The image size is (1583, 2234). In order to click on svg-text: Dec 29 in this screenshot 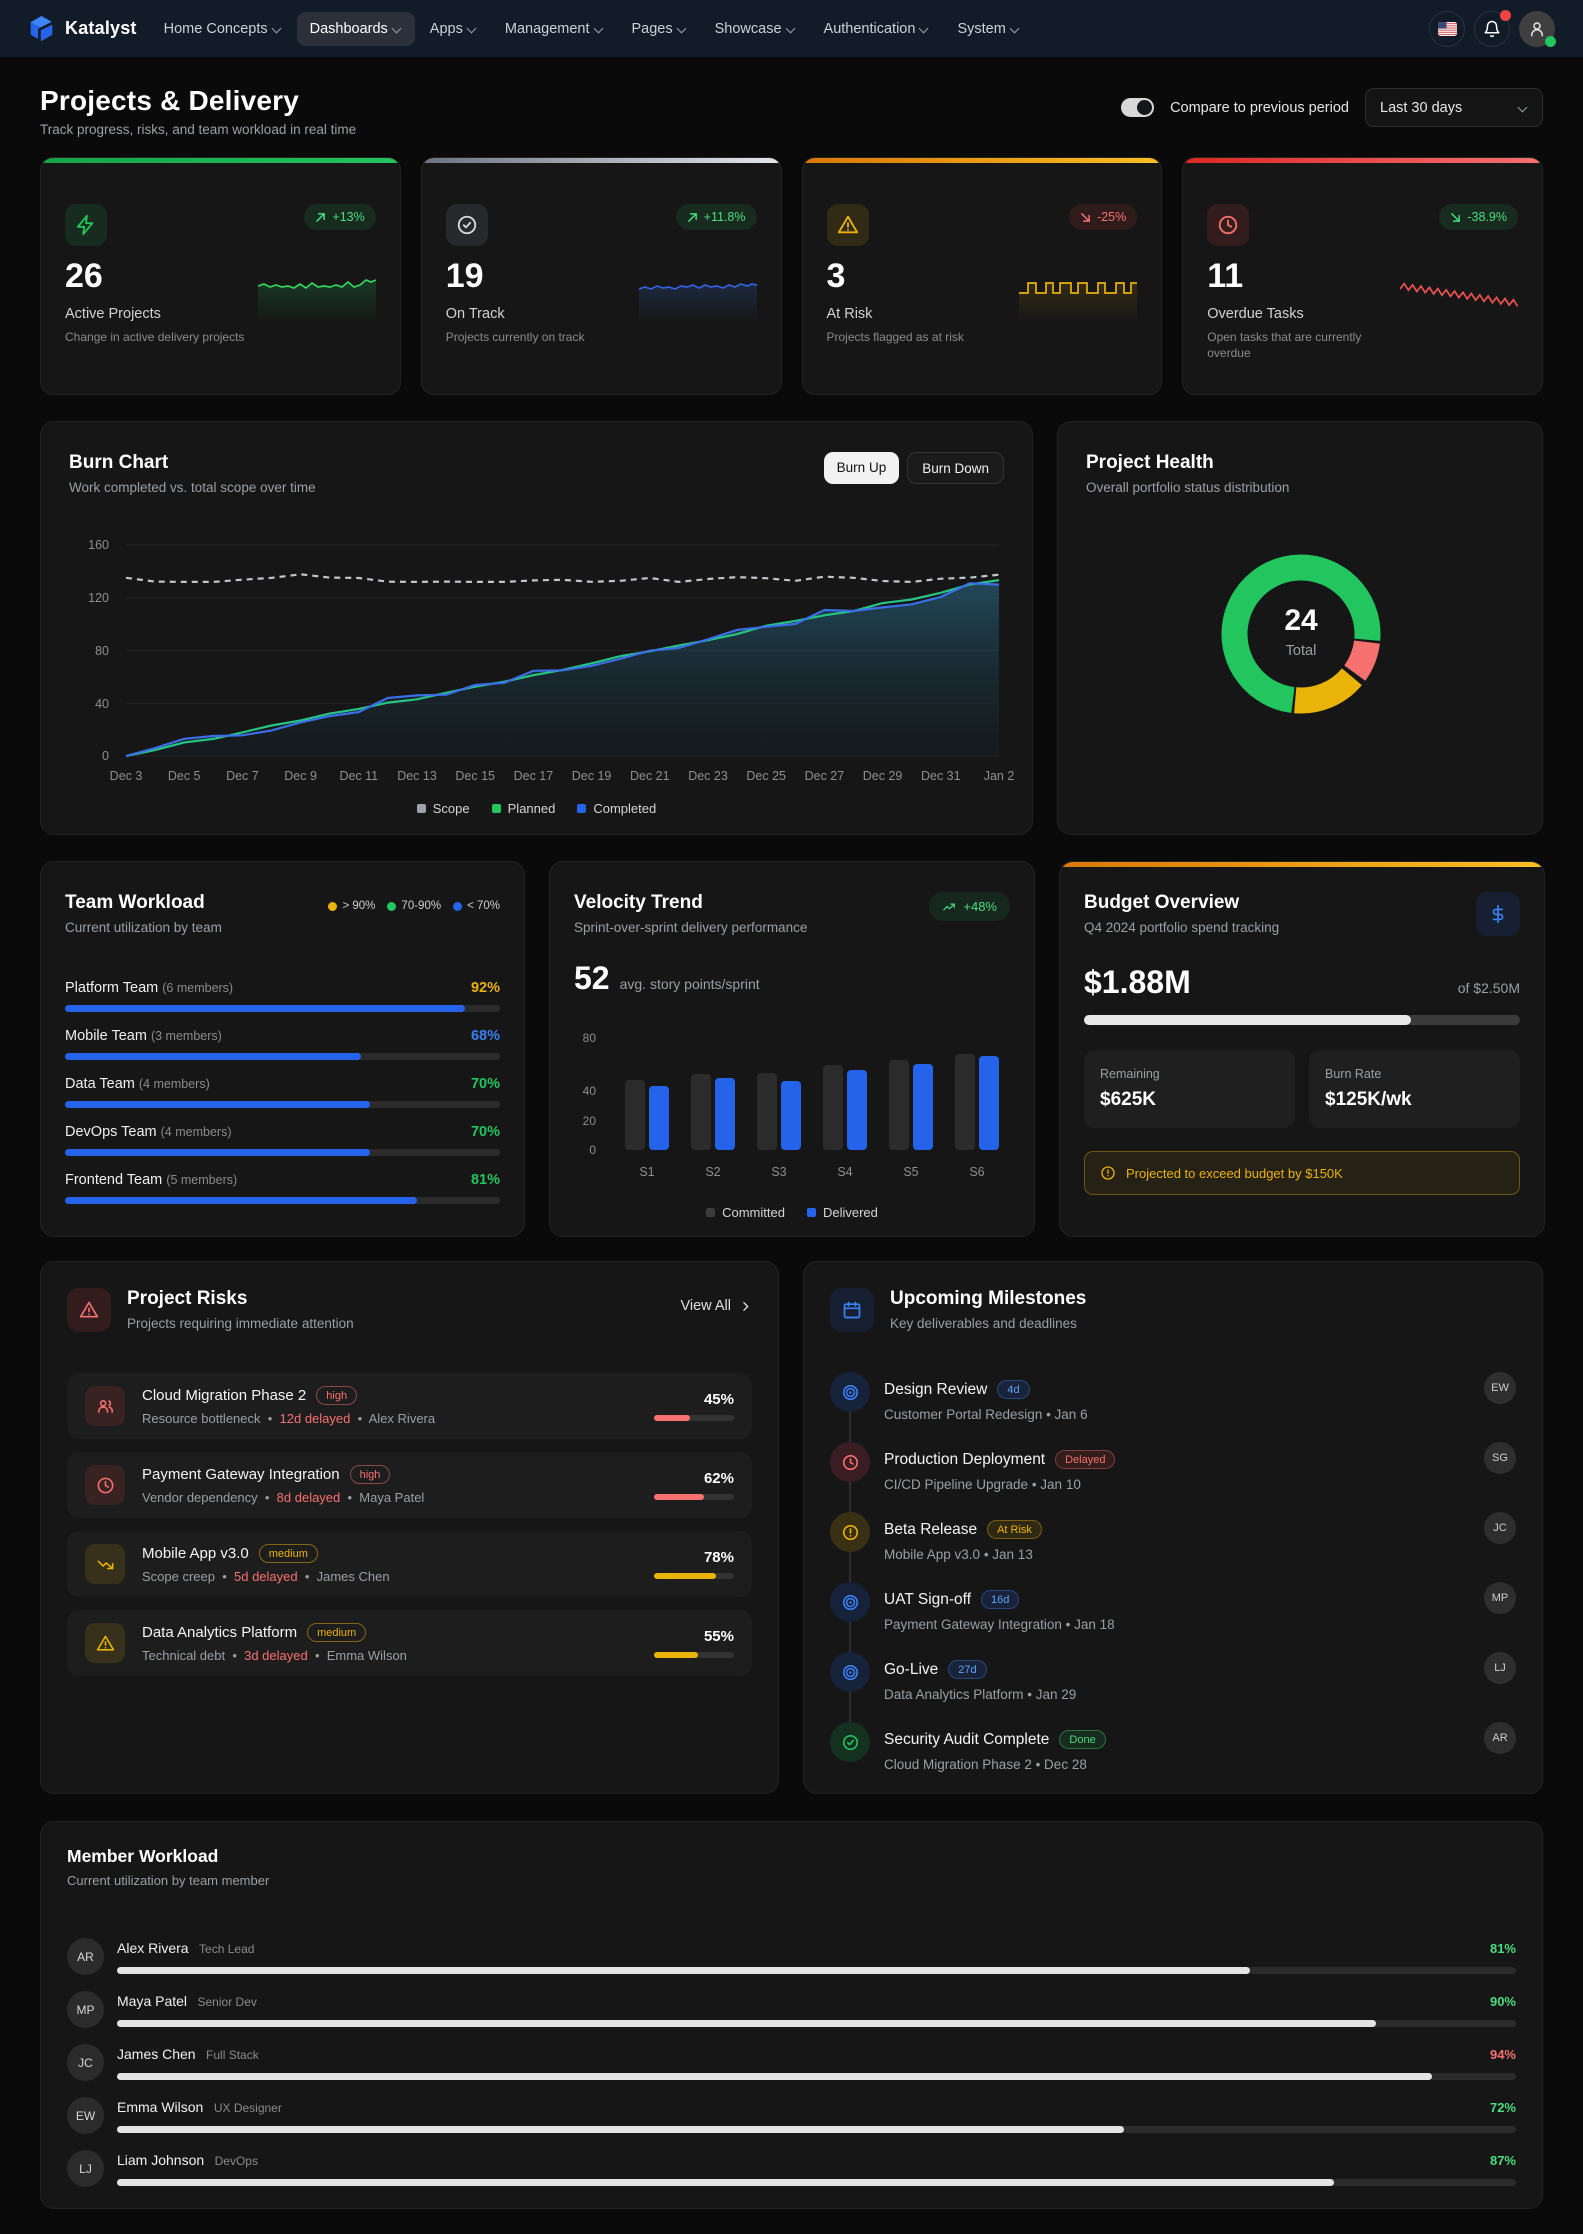, I will do `click(883, 776)`.